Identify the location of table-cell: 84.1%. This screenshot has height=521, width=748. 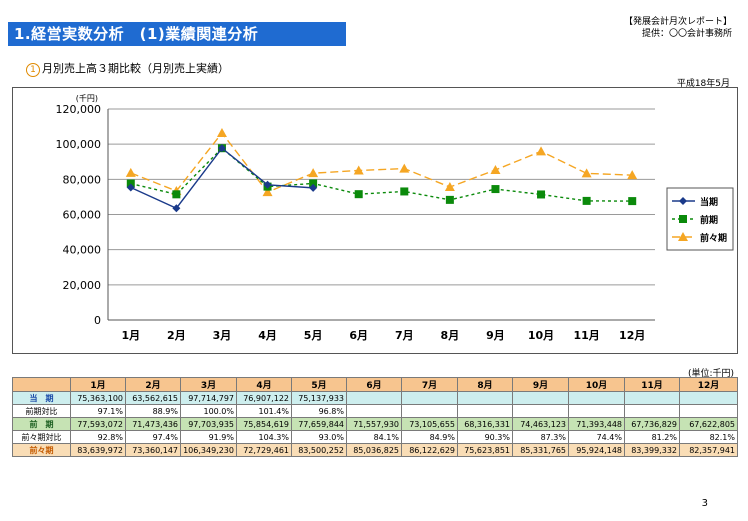
(374, 437).